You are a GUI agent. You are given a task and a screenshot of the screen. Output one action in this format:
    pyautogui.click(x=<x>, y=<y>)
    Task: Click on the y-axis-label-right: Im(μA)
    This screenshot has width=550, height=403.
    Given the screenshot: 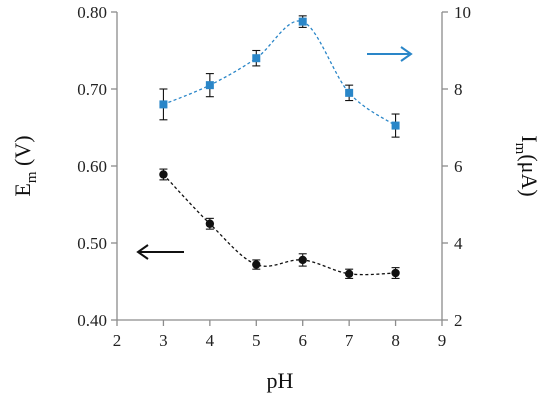 What is the action you would take?
    pyautogui.click(x=527, y=165)
    